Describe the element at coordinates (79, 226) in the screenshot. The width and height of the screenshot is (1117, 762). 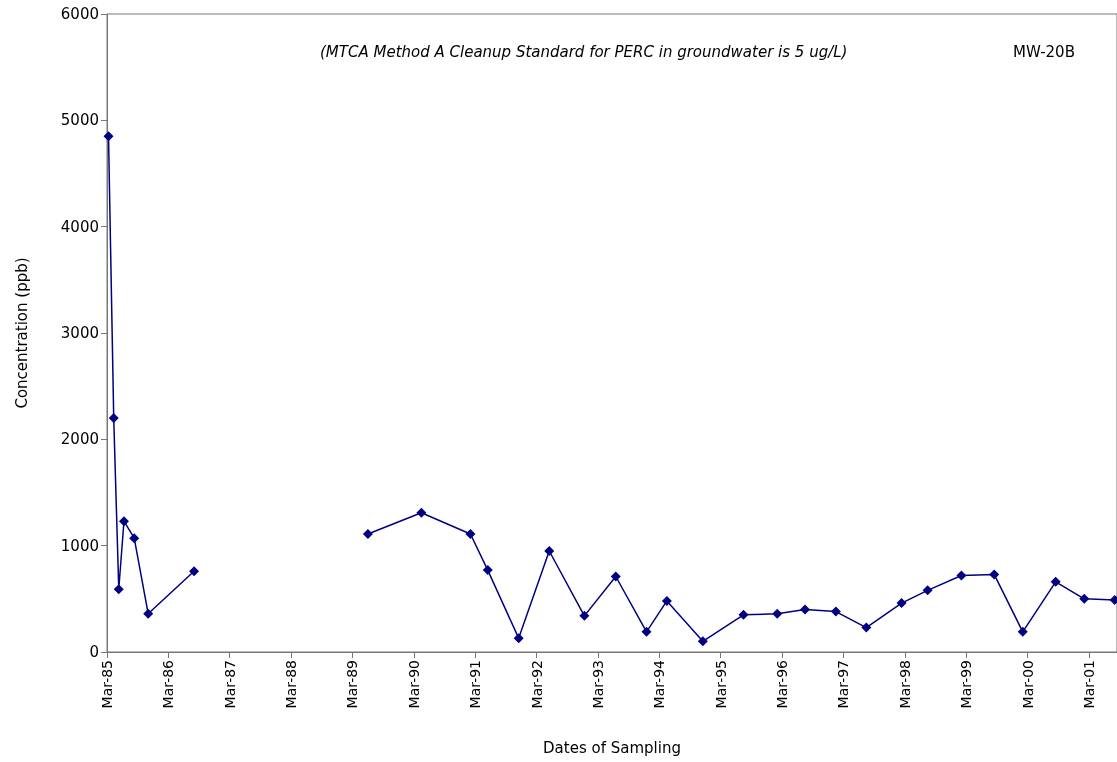
I see `y-tick-label: 4000` at that location.